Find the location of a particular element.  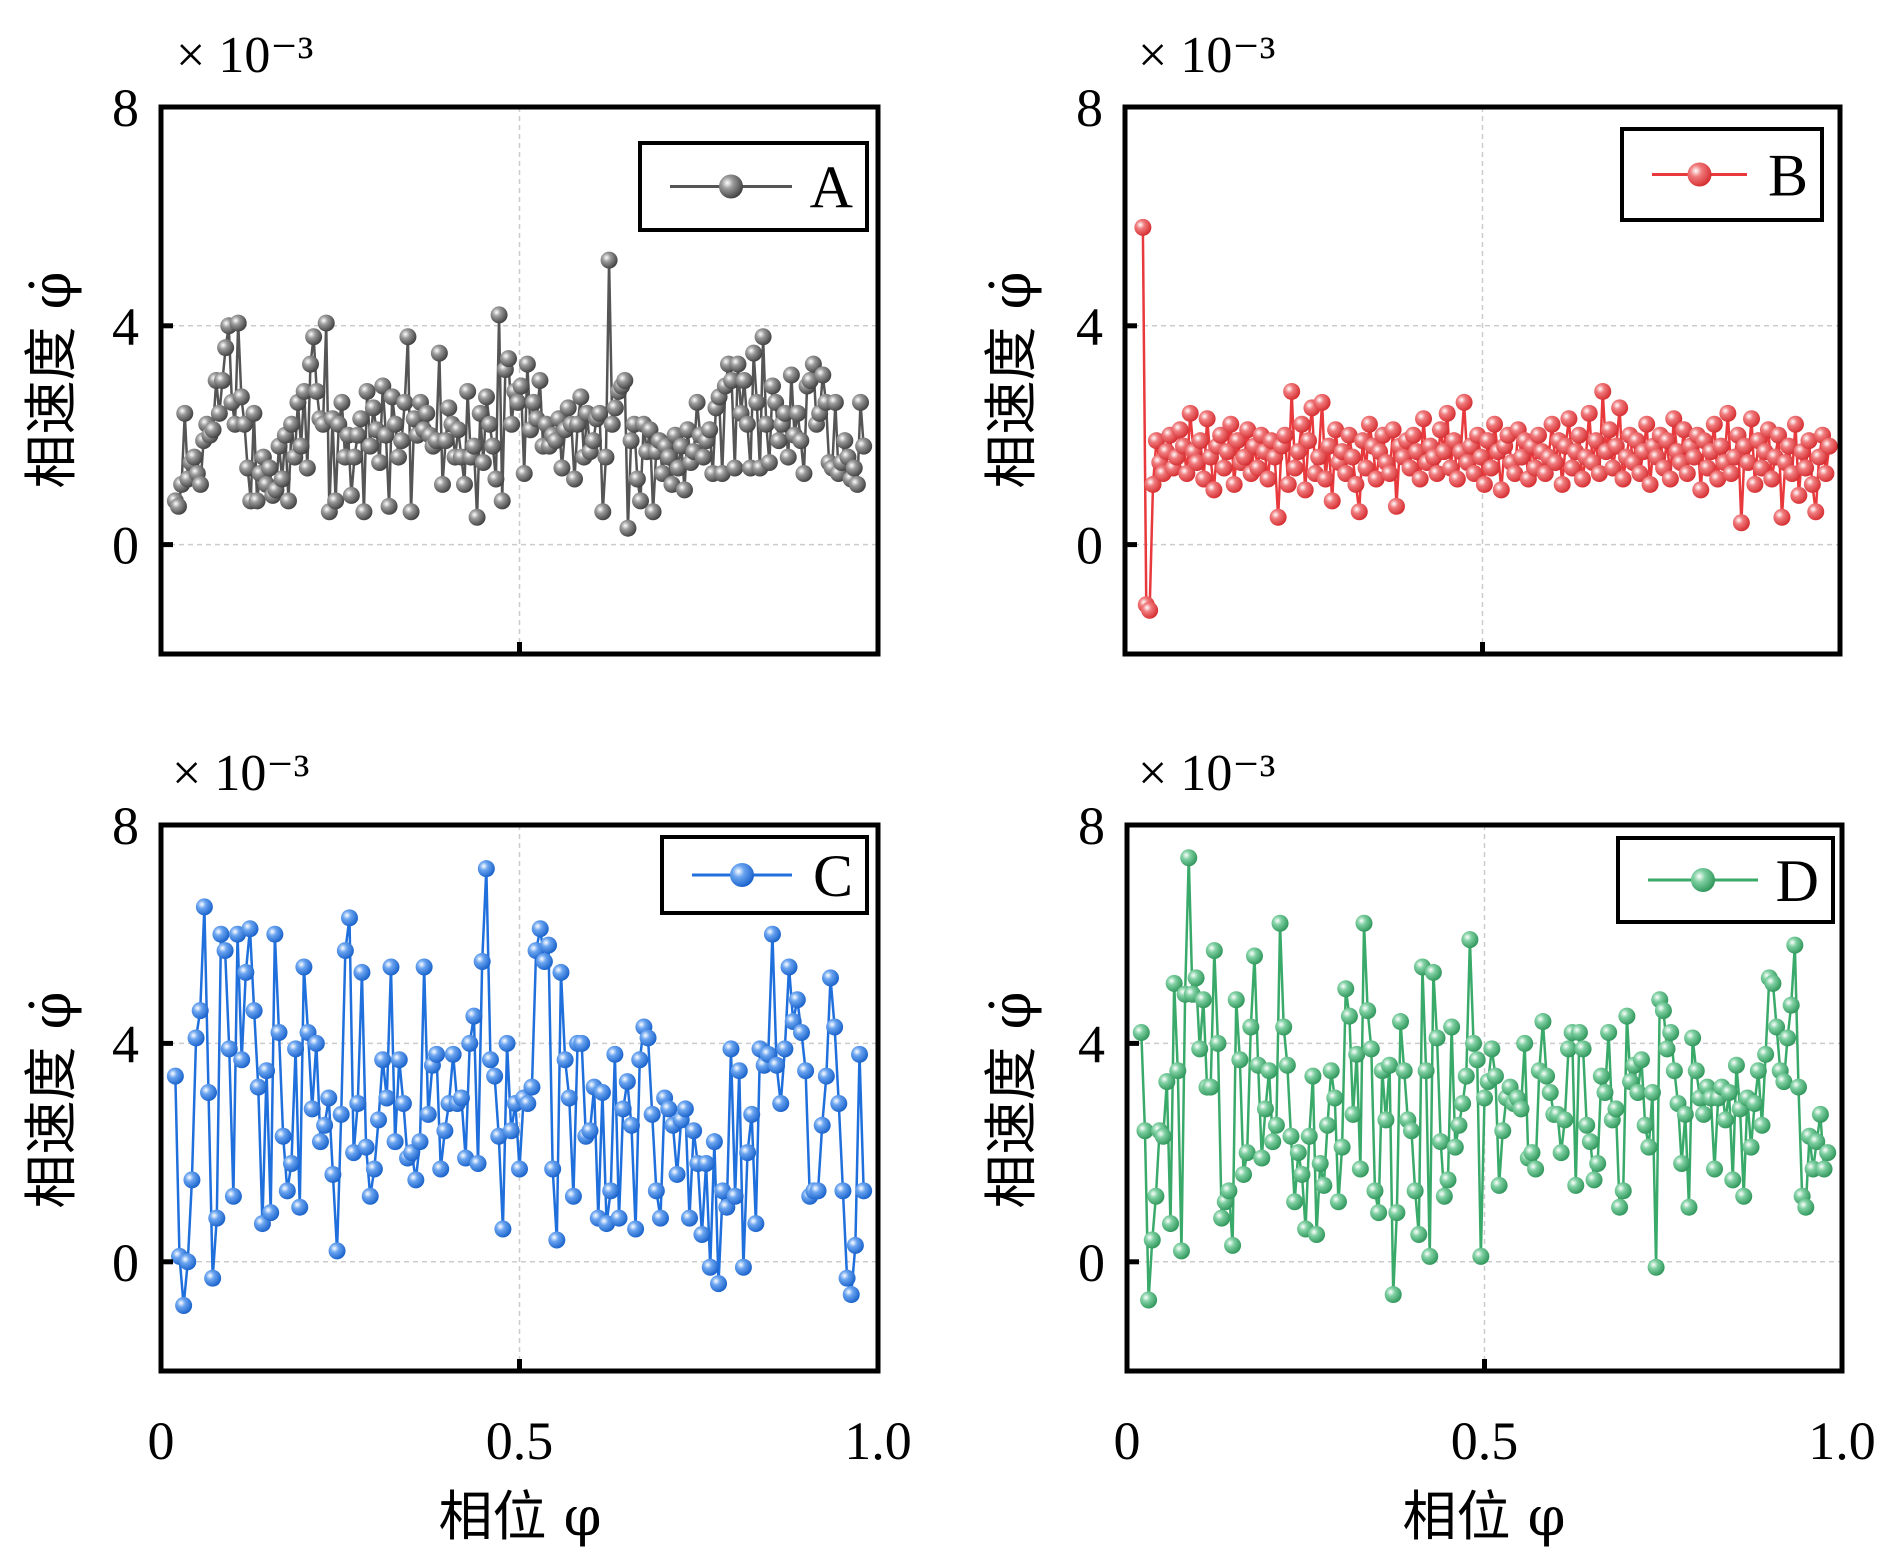

x-tick-label: 0 is located at coordinates (161, 1441).